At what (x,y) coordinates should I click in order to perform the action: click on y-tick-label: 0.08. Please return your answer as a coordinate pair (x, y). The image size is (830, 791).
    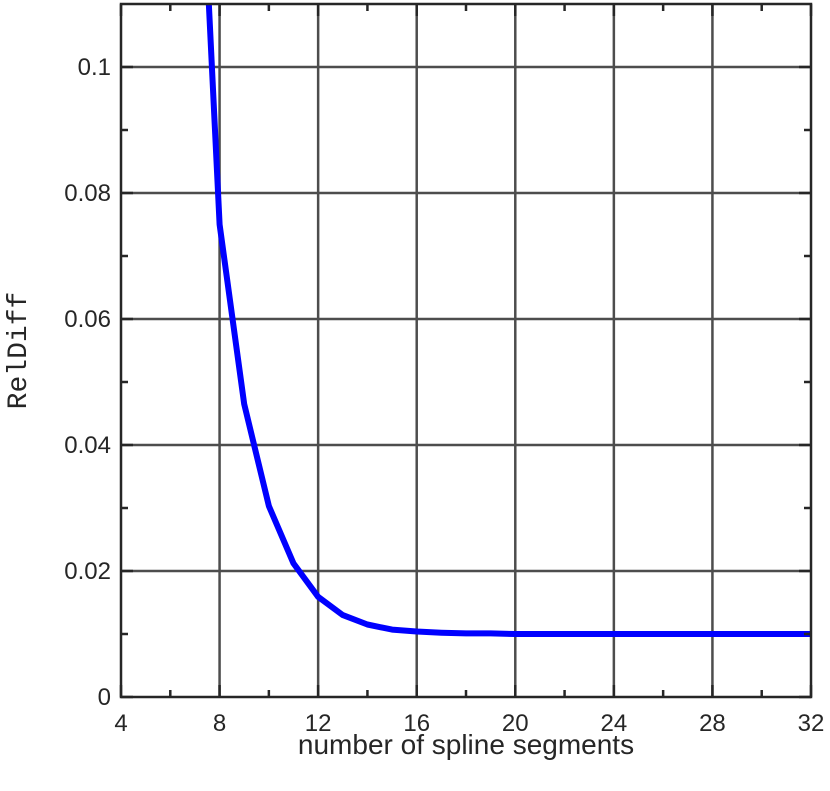
    Looking at the image, I should click on (87, 193).